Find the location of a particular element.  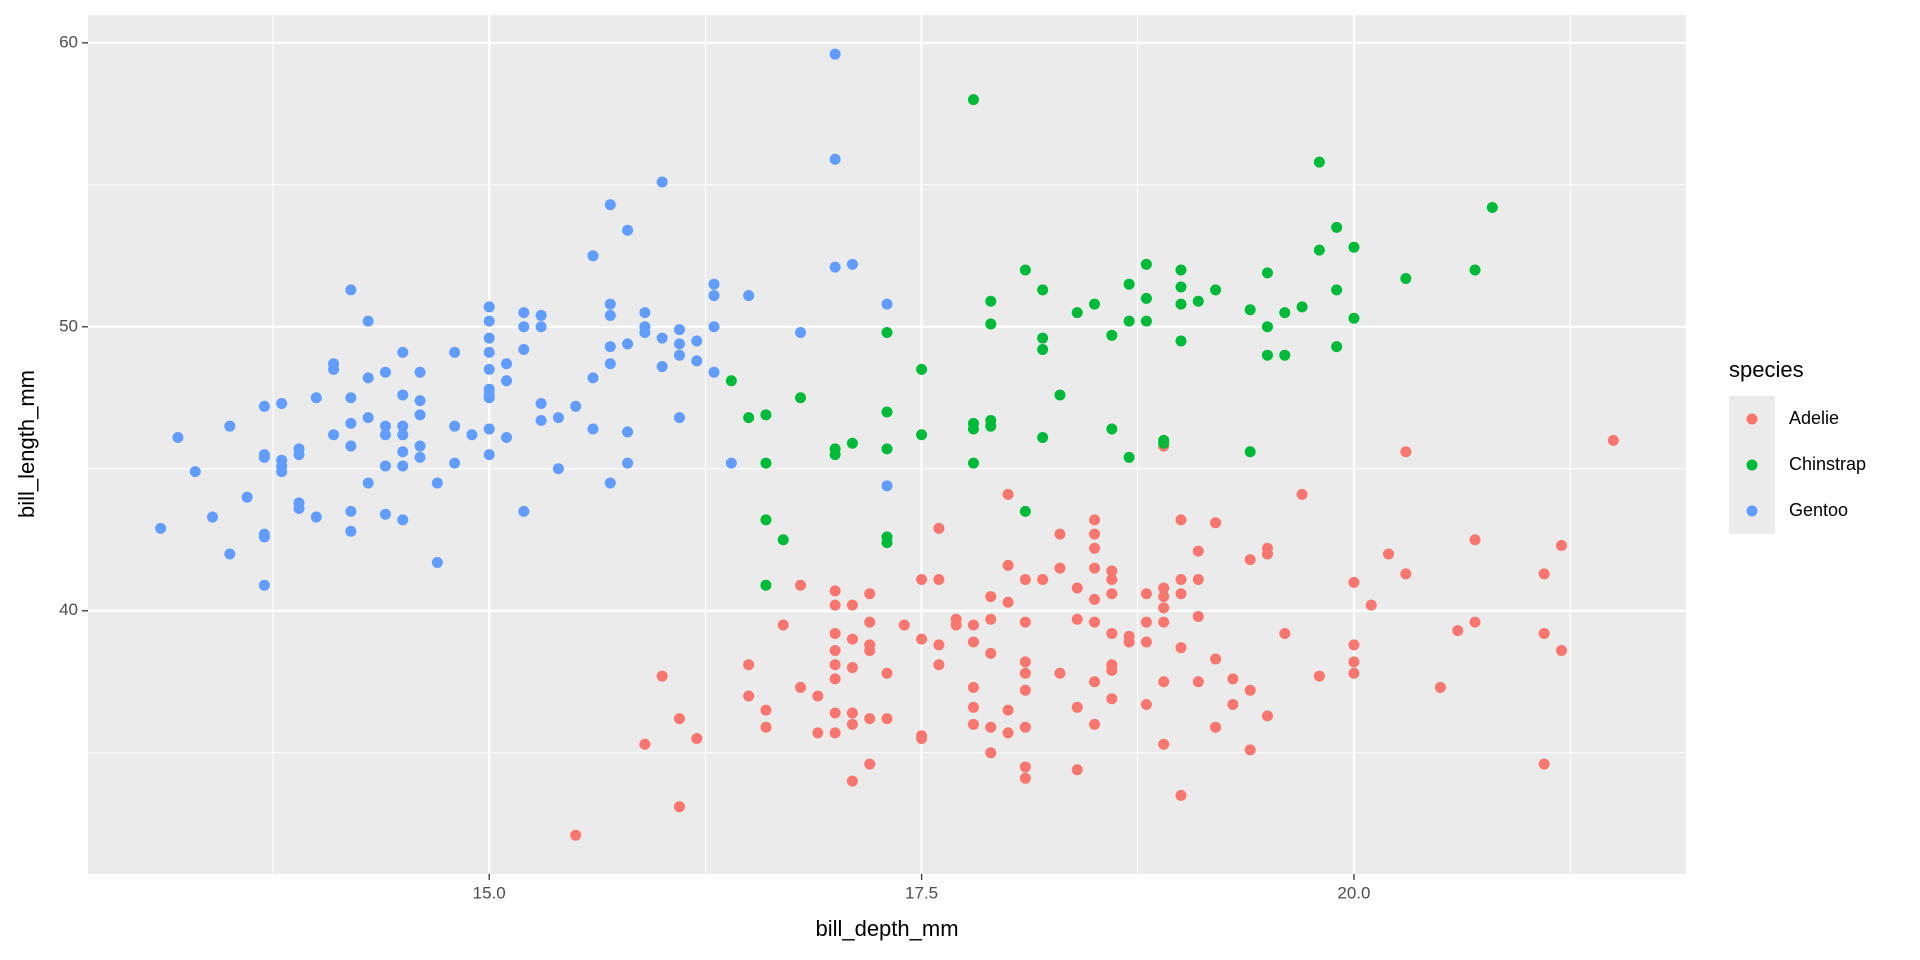

legend-title: species is located at coordinates (1766, 369).